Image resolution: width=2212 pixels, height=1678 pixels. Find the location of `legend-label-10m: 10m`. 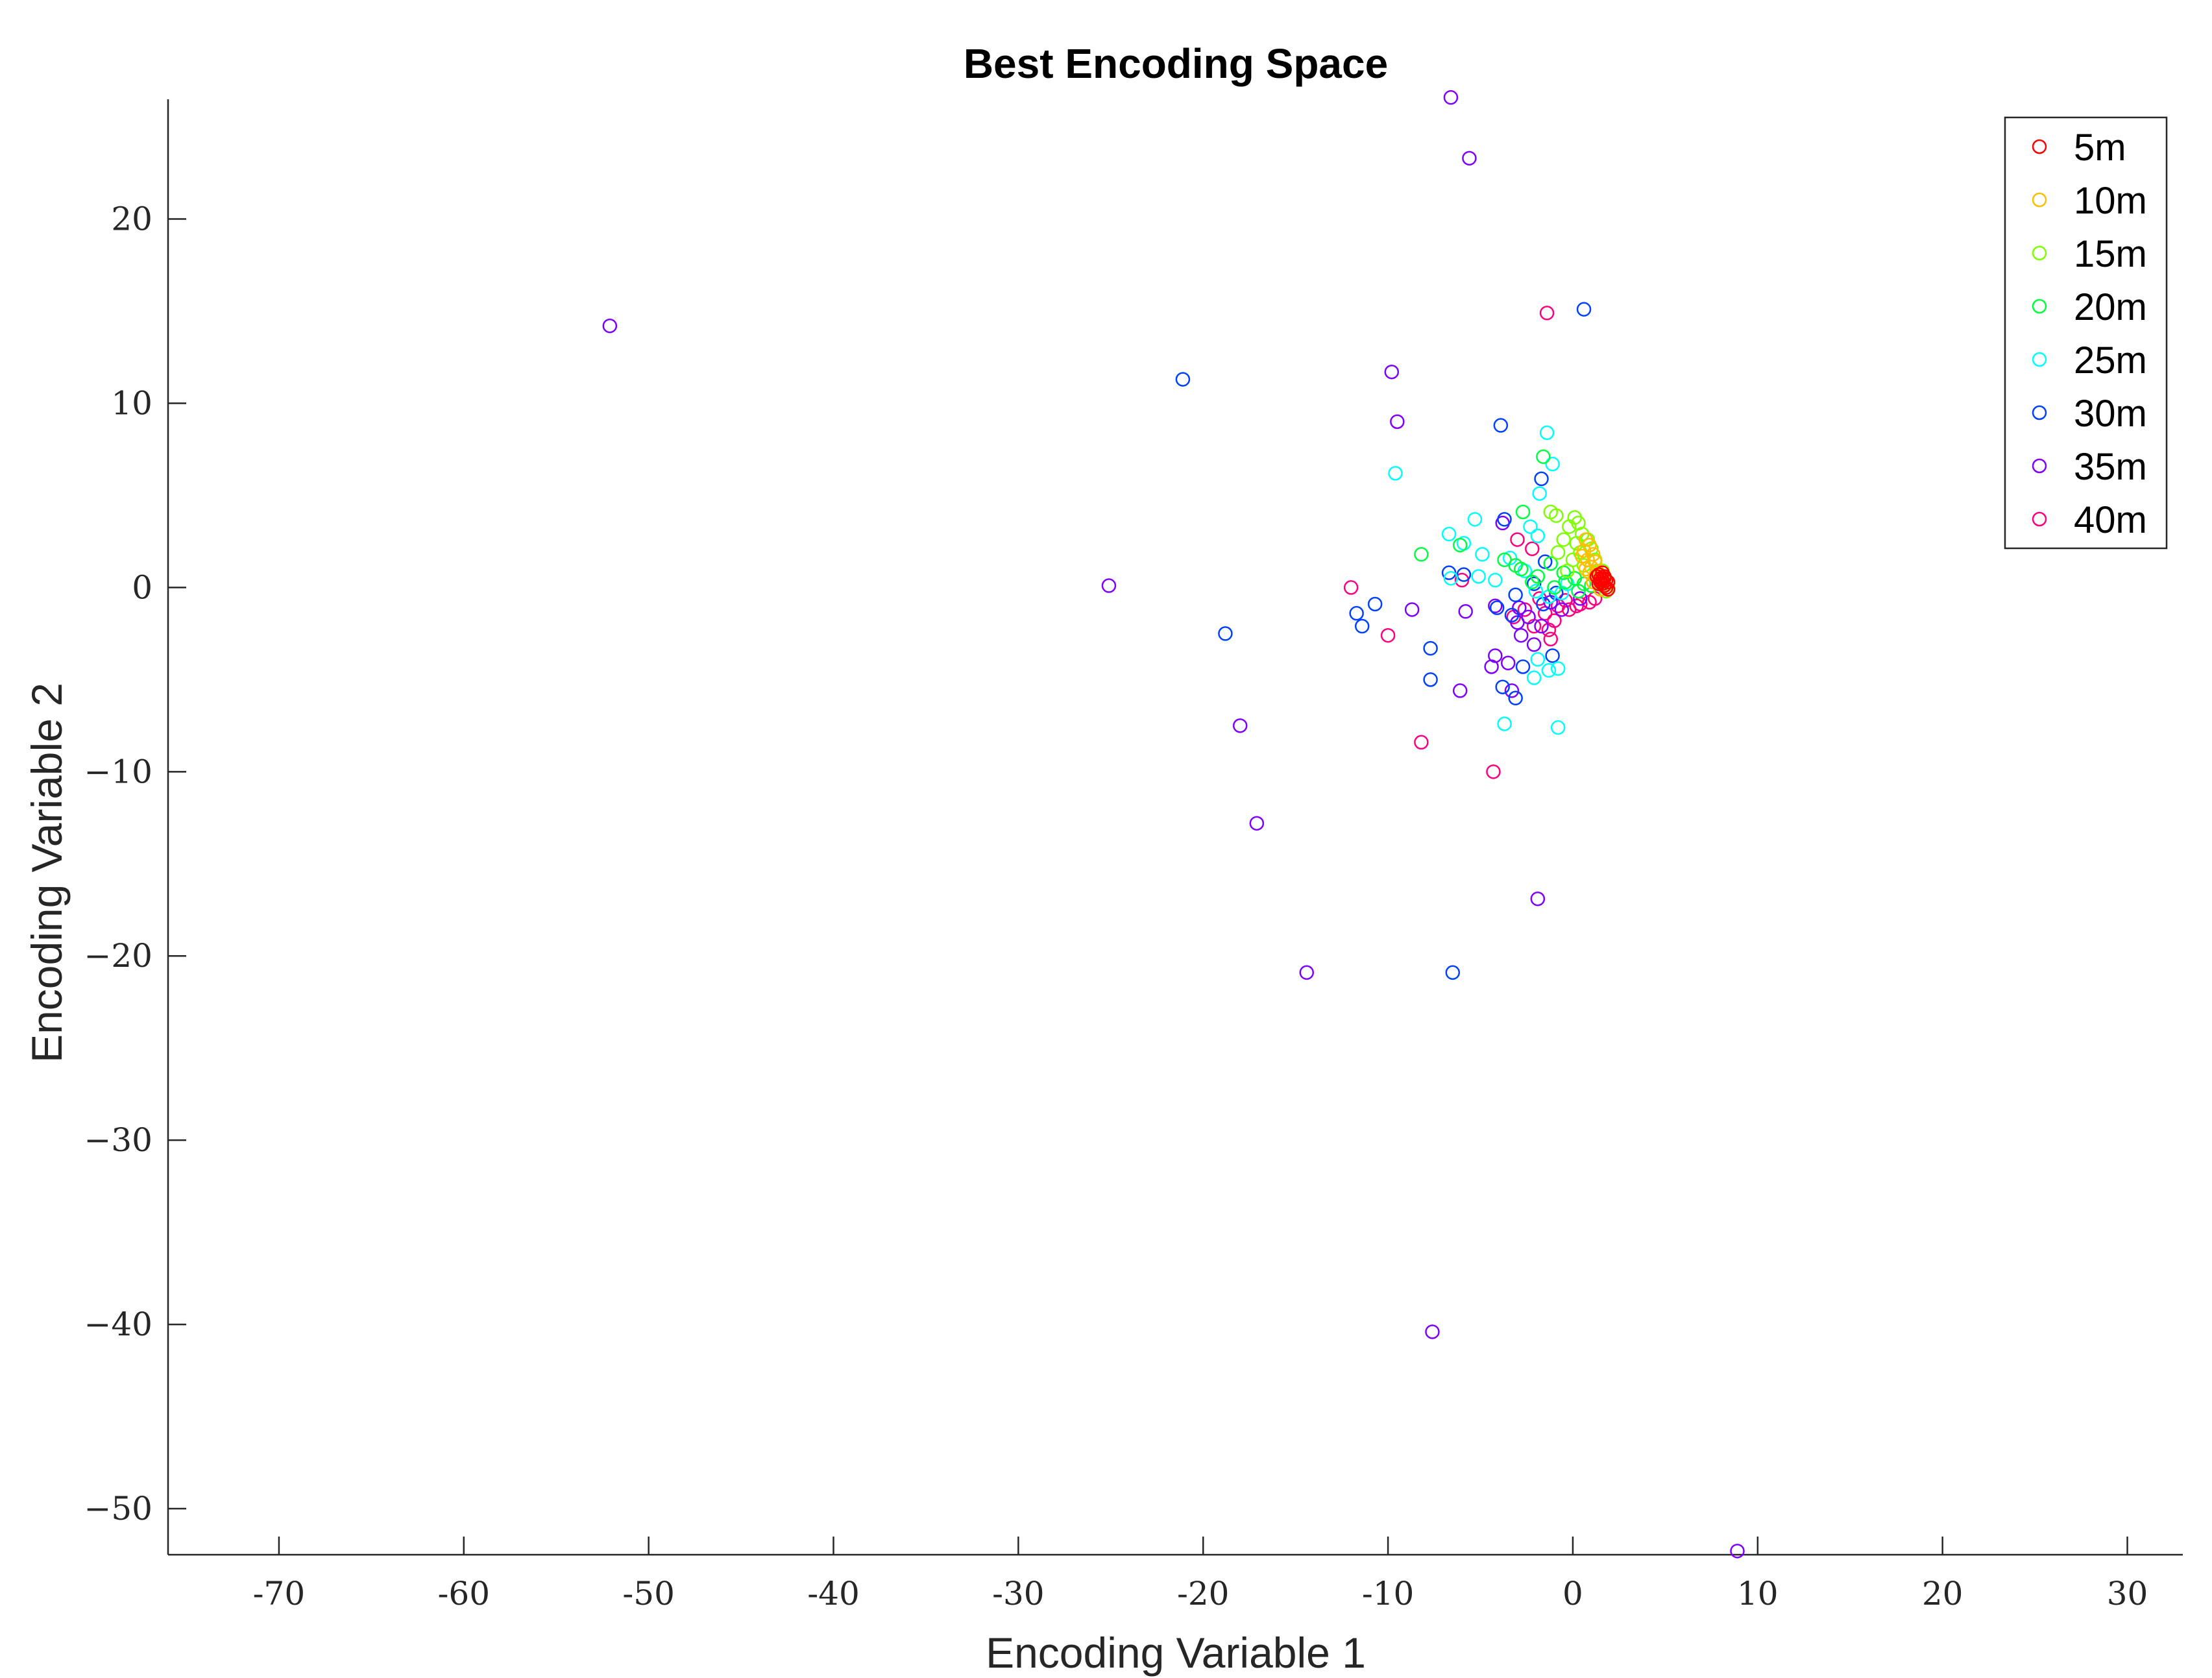

legend-label-10m: 10m is located at coordinates (2110, 201).